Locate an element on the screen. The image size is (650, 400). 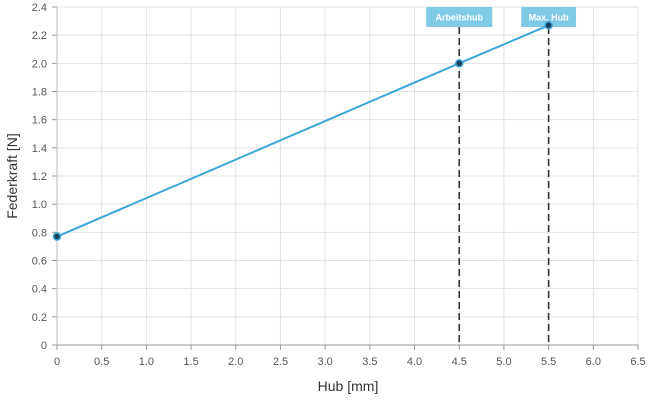
x-tick-label: 3.0 is located at coordinates (325, 362).